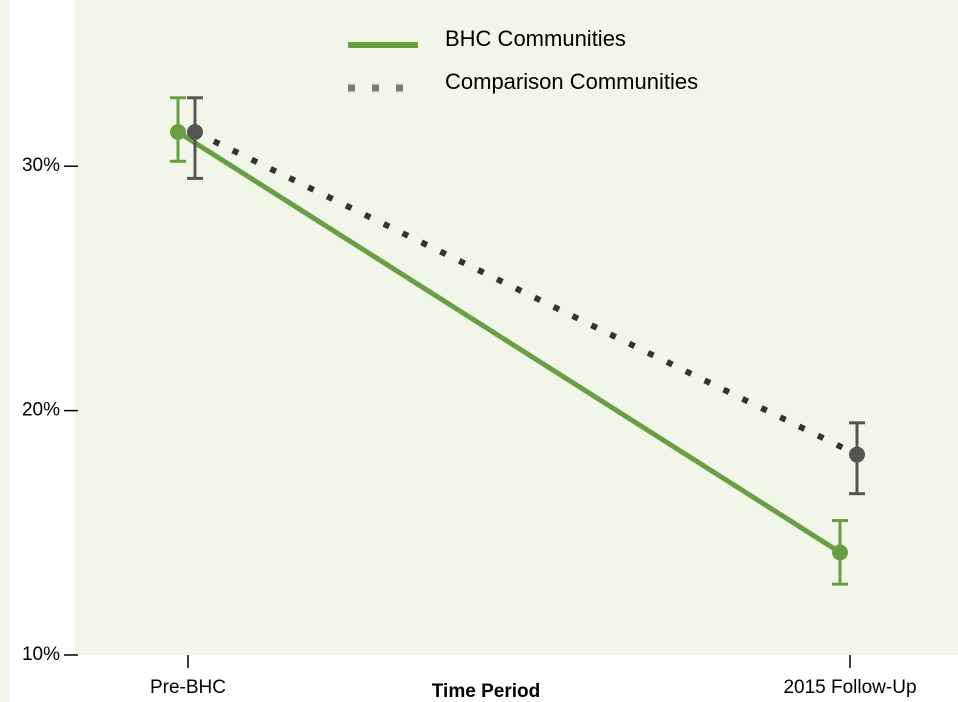 This screenshot has width=958, height=702. Describe the element at coordinates (486, 691) in the screenshot. I see `x-axis-label: Time Period` at that location.